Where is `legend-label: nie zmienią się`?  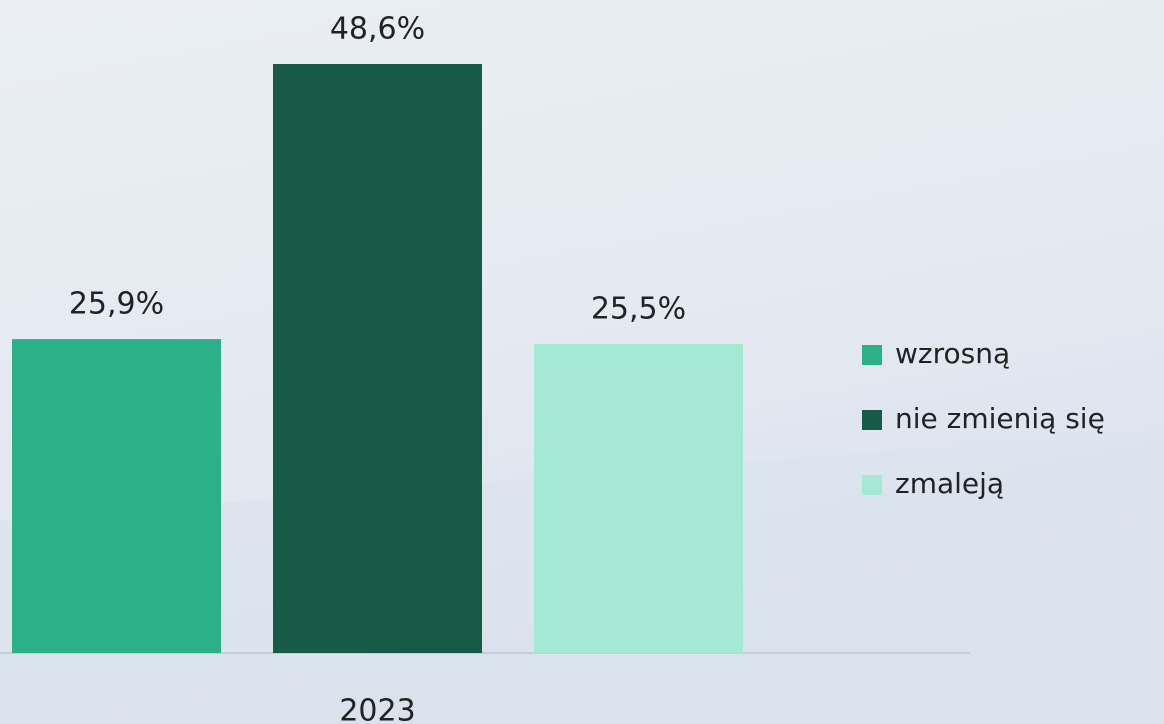 legend-label: nie zmienią się is located at coordinates (1000, 418).